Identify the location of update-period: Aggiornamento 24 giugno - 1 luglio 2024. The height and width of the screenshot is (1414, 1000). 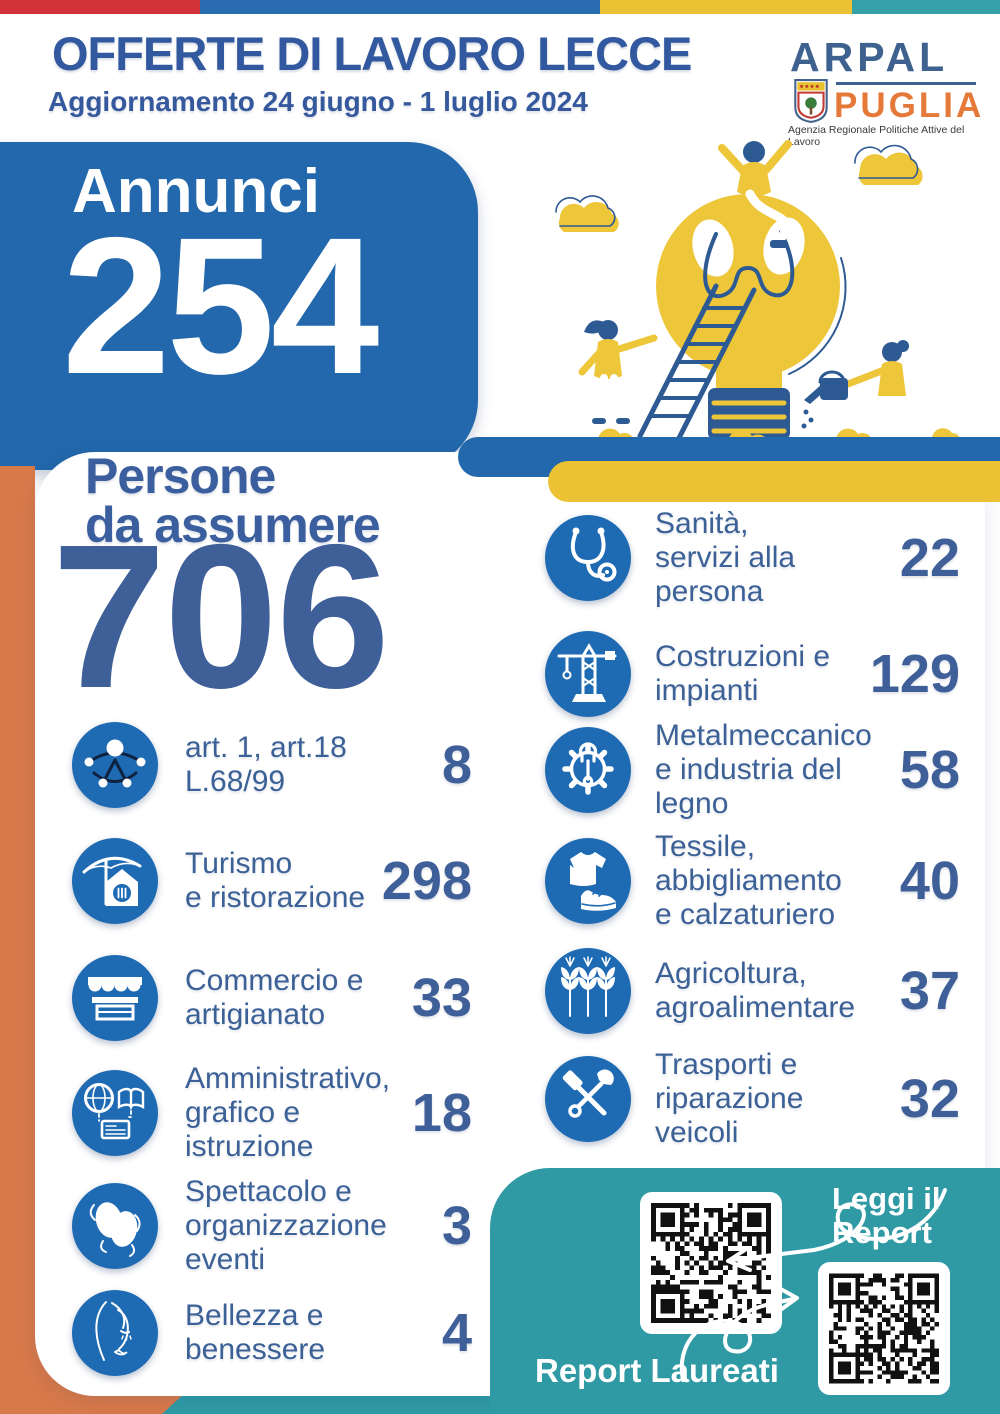
(318, 101).